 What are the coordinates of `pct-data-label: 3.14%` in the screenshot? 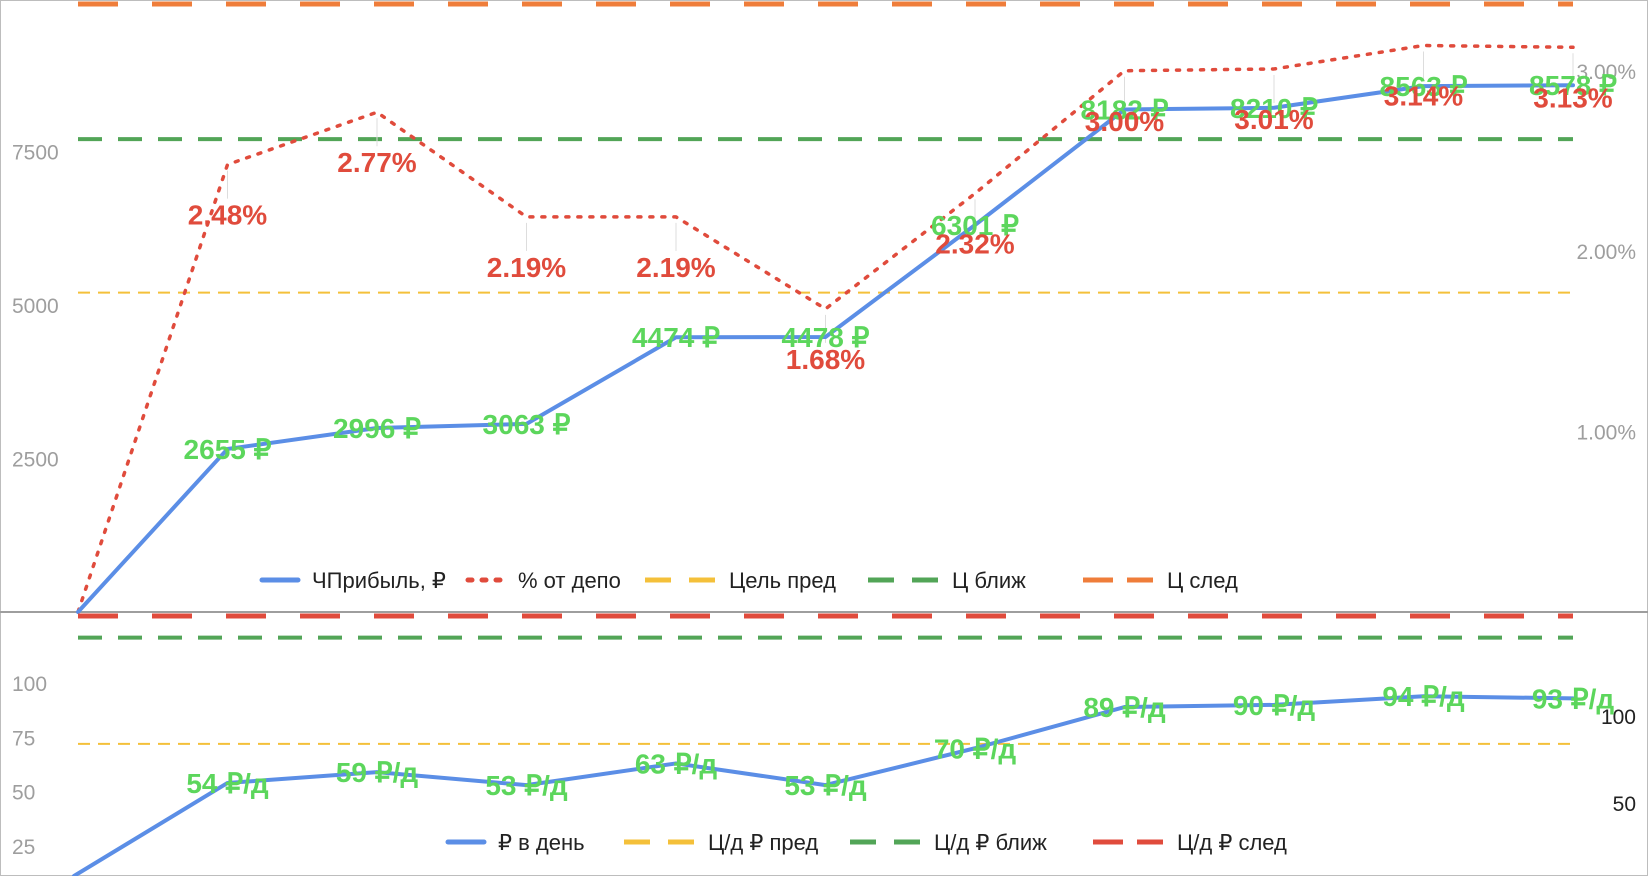 It's located at (1423, 95).